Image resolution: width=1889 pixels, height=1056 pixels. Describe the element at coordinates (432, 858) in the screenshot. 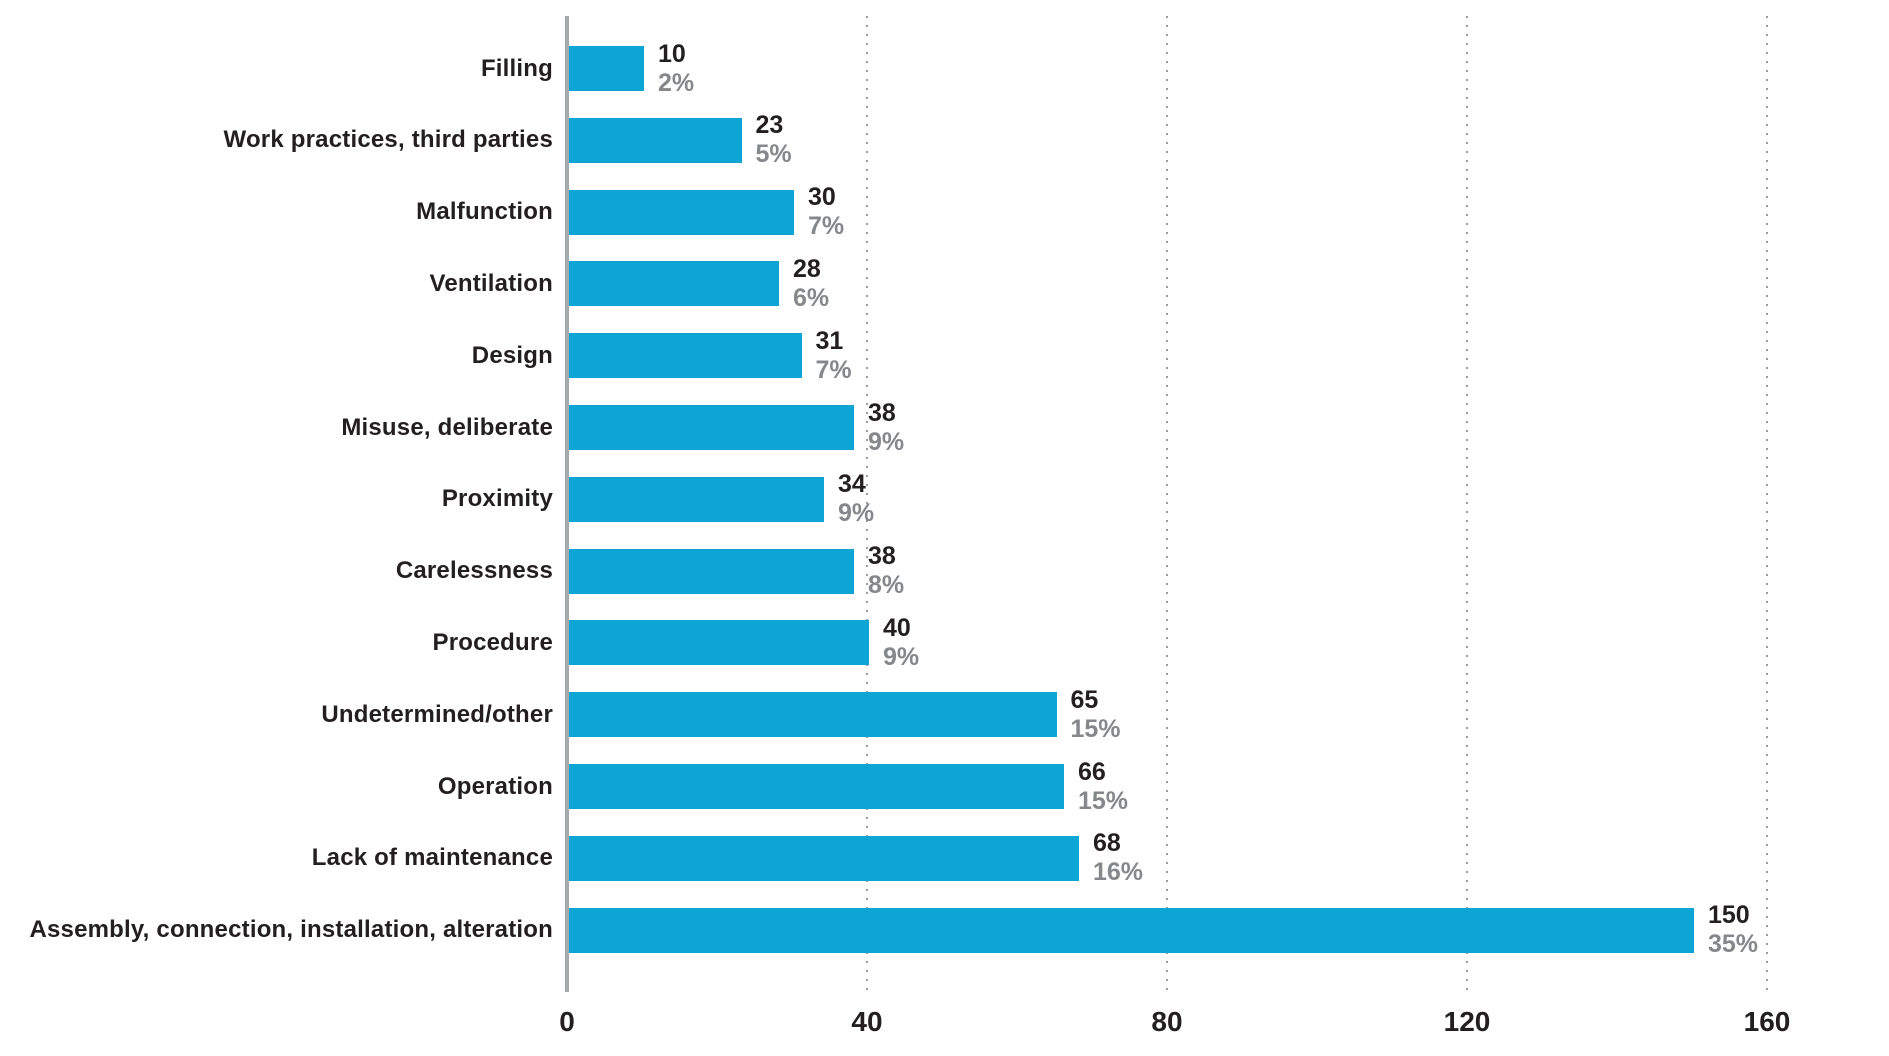

I see `category-label: Lack of maintenance` at that location.